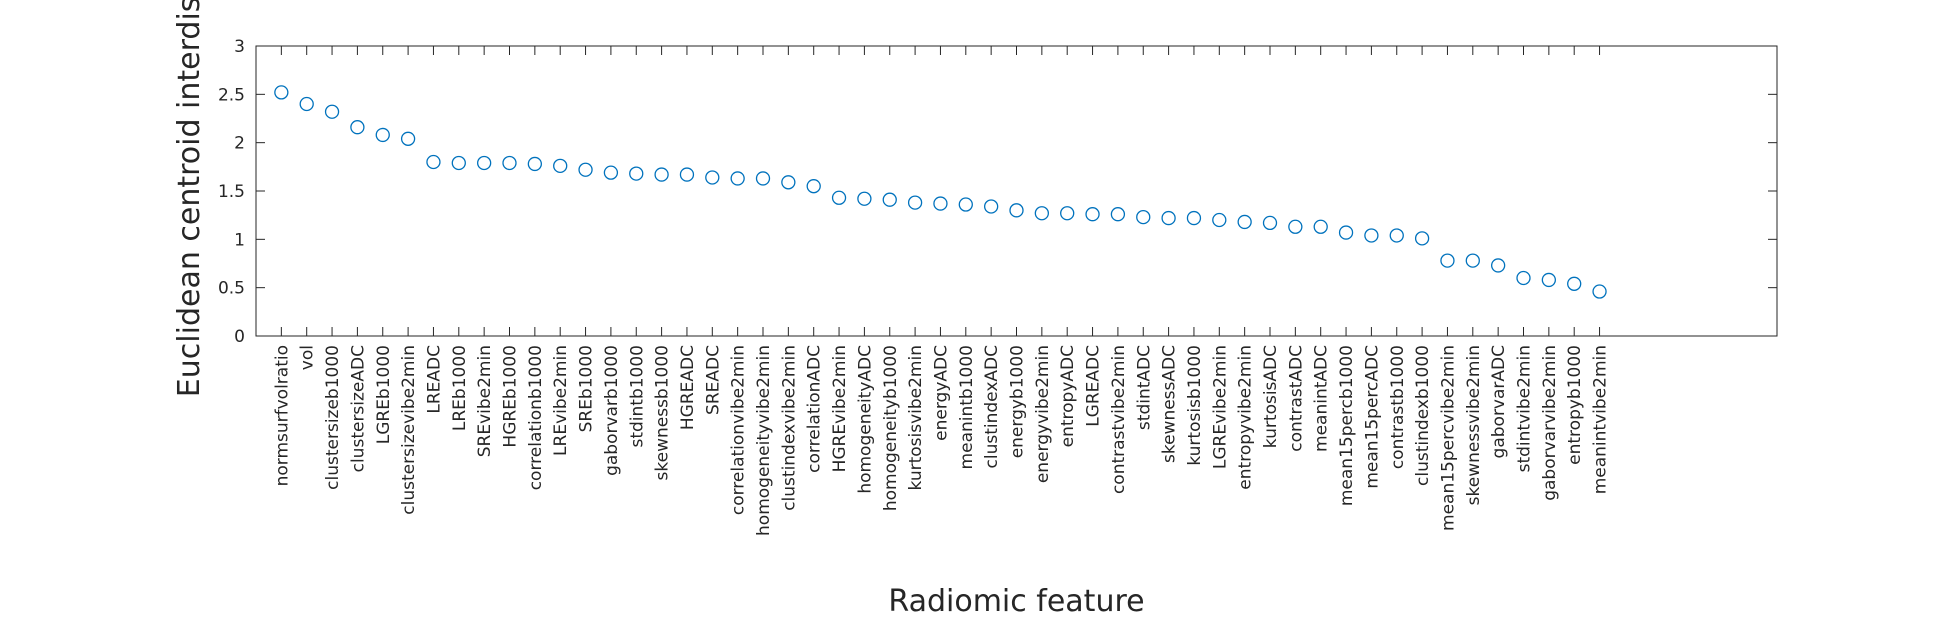 This screenshot has height=620, width=1957. Describe the element at coordinates (1575, 405) in the screenshot. I see `x-tick-label: entropyb1000` at that location.